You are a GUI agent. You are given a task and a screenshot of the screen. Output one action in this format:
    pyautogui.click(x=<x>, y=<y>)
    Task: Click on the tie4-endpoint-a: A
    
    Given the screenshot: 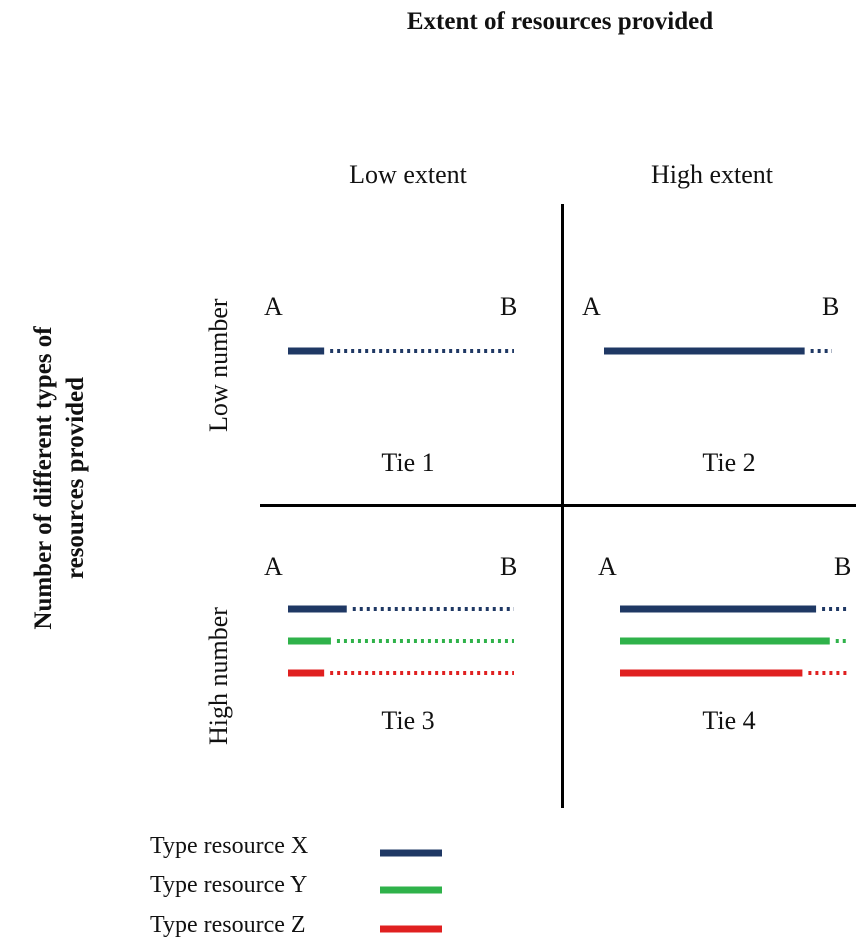 What is the action you would take?
    pyautogui.click(x=607, y=566)
    